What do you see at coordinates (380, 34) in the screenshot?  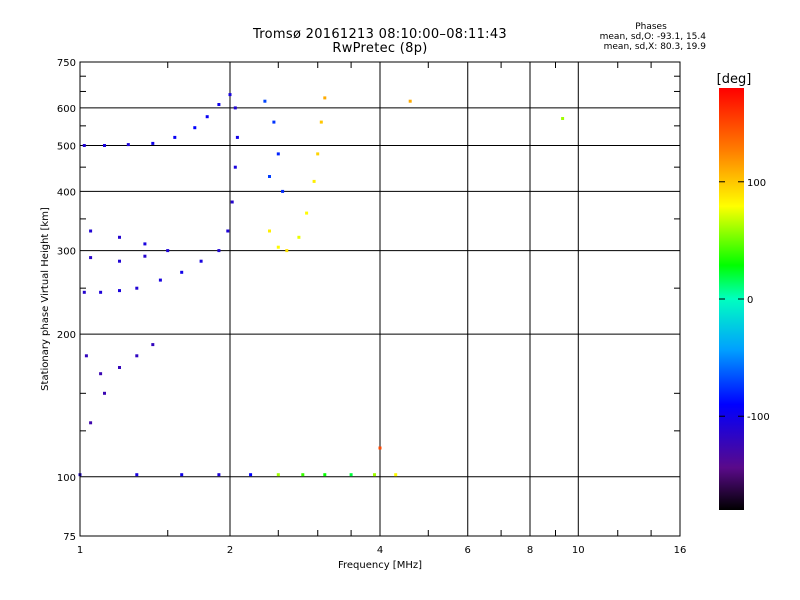 I see `chart-title: Tromsø 20161213 08:10:00–08:11:43` at bounding box center [380, 34].